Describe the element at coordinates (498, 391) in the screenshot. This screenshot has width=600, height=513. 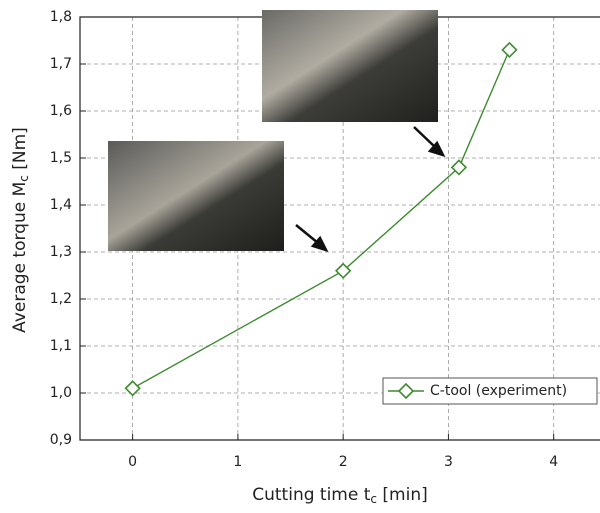
I see `legend-label: C-tool (experiment)` at that location.